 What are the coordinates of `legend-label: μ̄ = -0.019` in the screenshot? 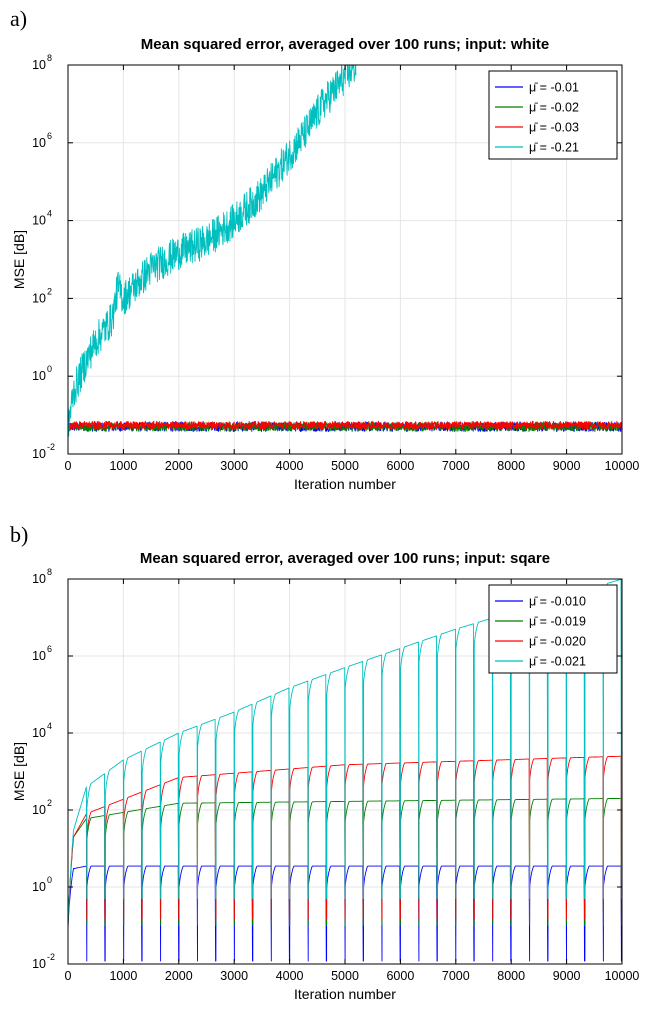 It's located at (557, 622).